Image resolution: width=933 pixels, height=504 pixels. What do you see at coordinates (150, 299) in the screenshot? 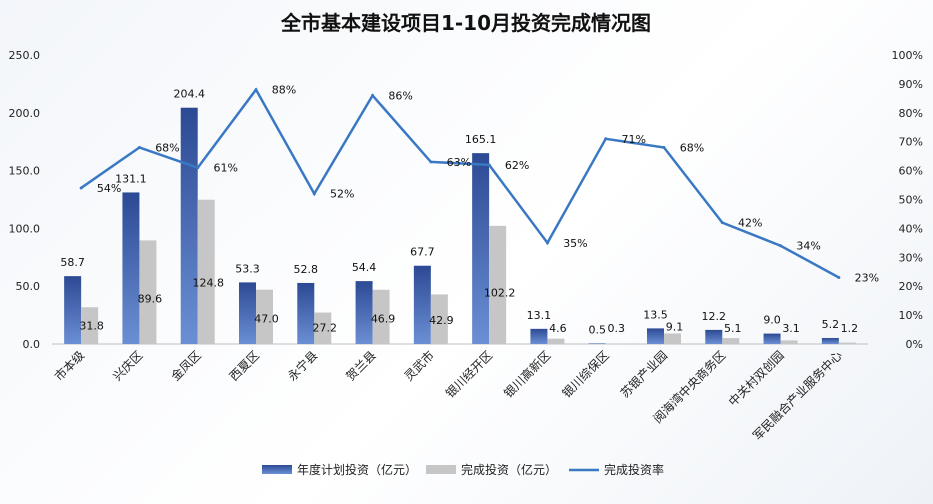
I see `done-value-label: 89.6` at bounding box center [150, 299].